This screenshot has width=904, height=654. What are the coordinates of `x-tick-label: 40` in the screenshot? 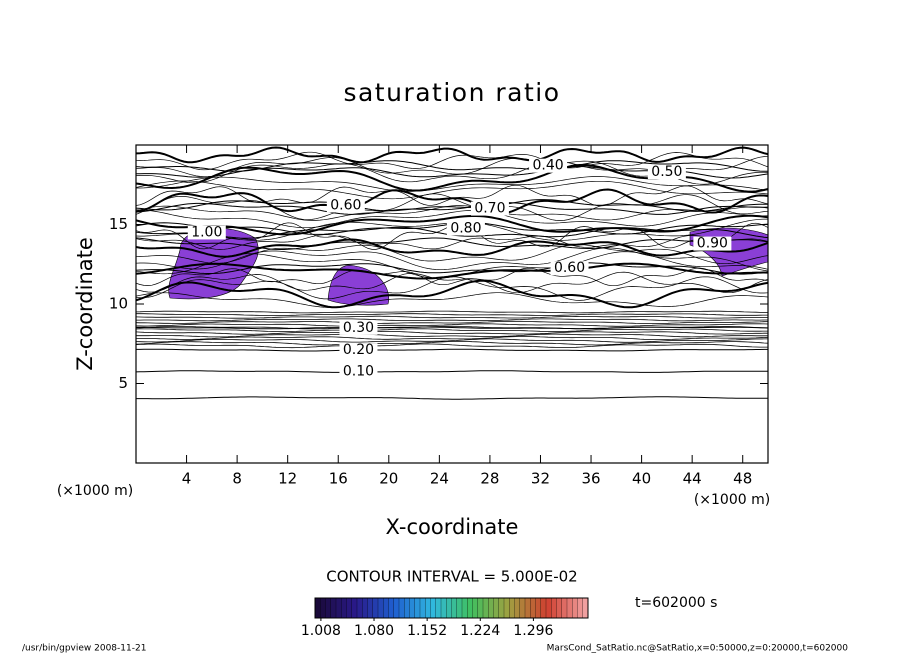 It's located at (641, 479).